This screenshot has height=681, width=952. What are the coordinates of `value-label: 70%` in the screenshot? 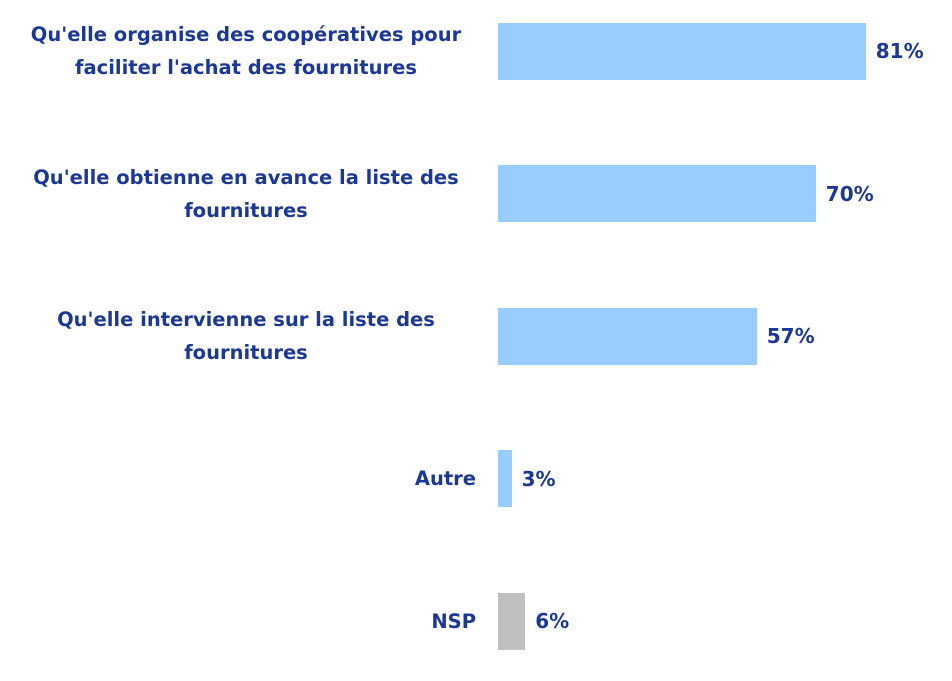 It's located at (849, 193).